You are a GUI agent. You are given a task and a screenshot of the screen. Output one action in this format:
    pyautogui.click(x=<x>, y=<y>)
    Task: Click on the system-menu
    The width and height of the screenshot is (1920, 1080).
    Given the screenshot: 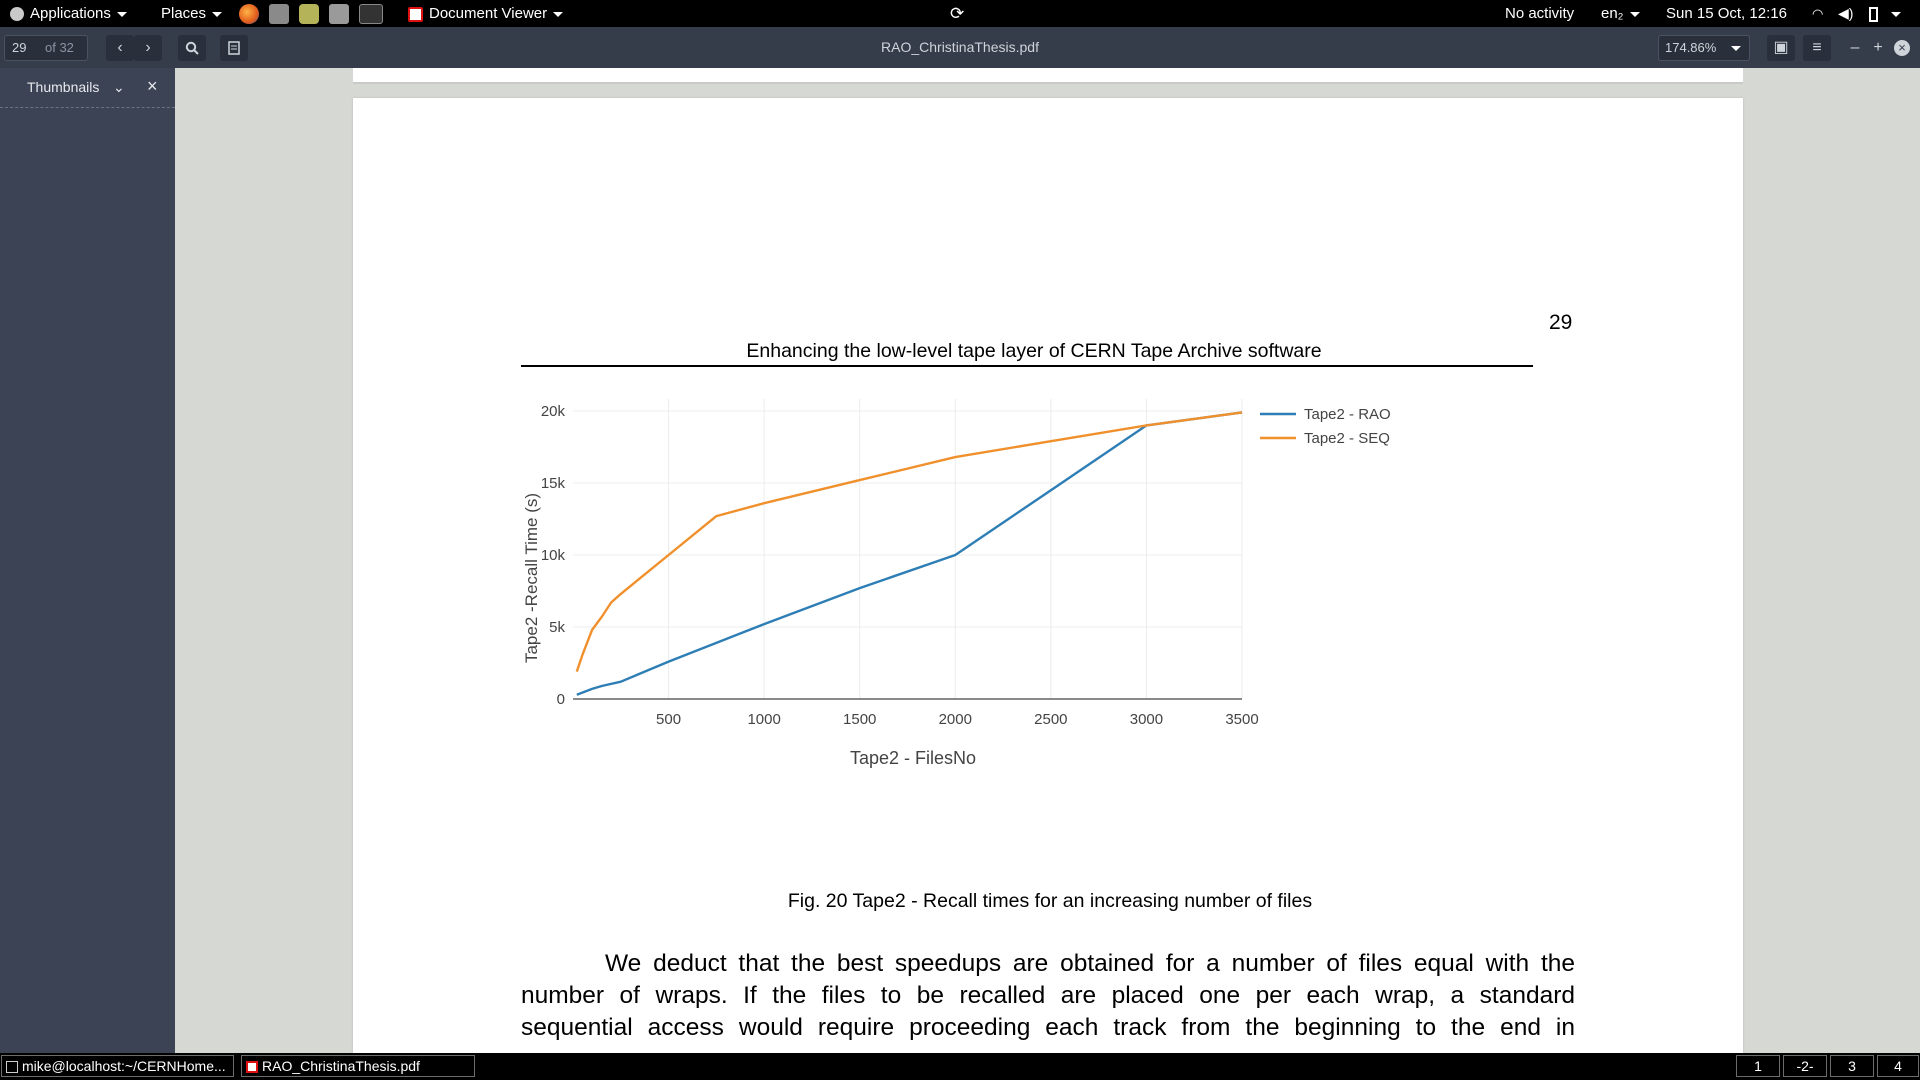 What is the action you would take?
    pyautogui.click(x=1893, y=13)
    